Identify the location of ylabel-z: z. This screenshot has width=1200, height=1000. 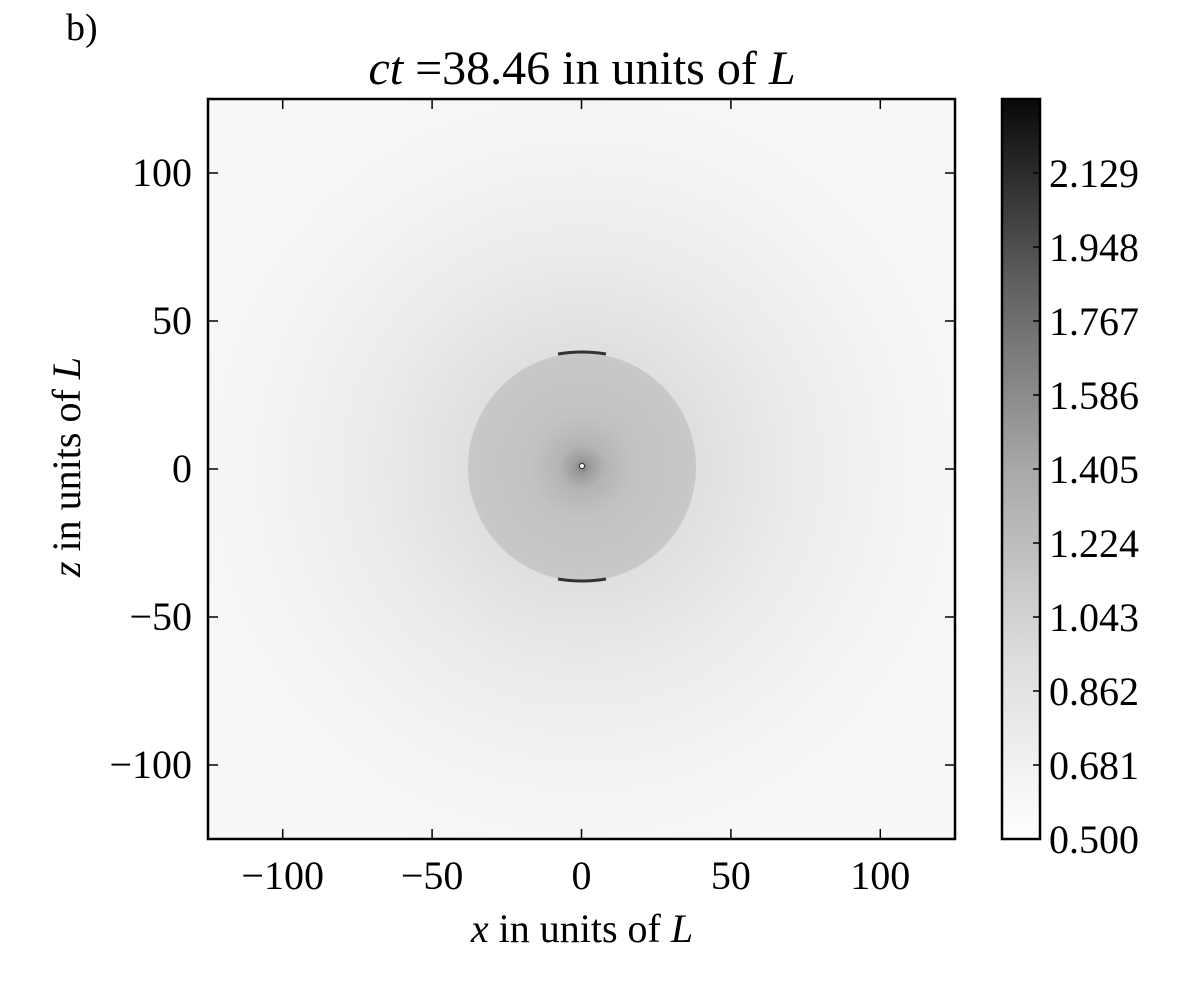
(66, 569).